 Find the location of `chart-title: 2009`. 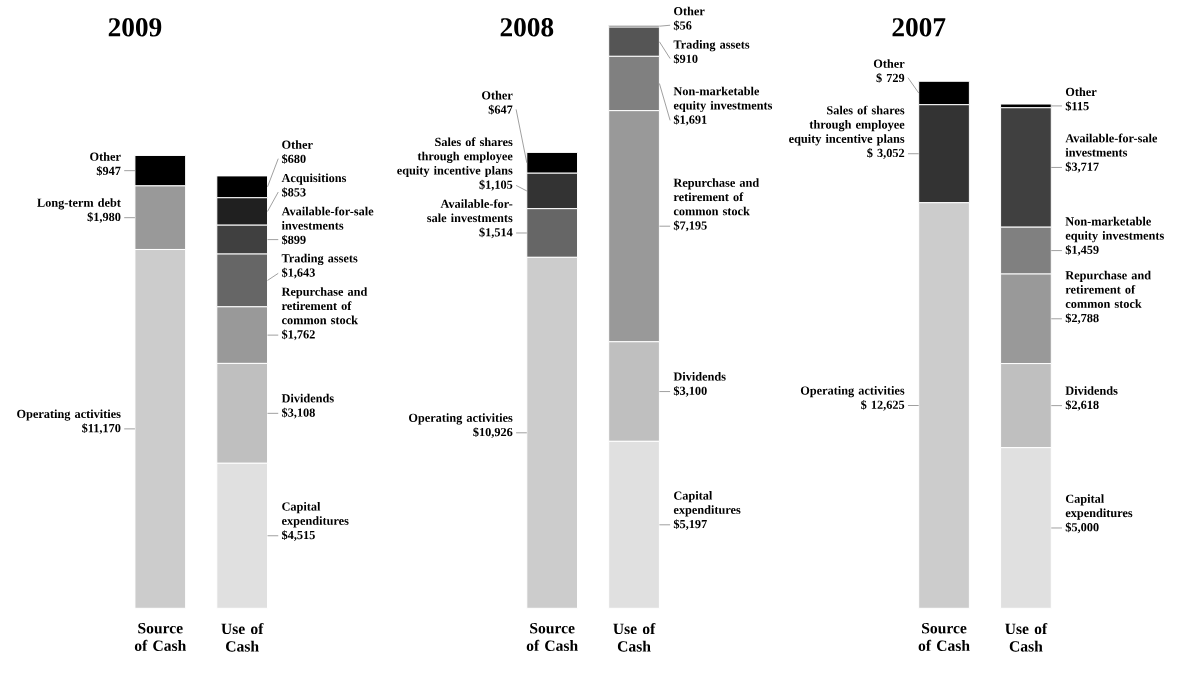

chart-title: 2009 is located at coordinates (135, 27).